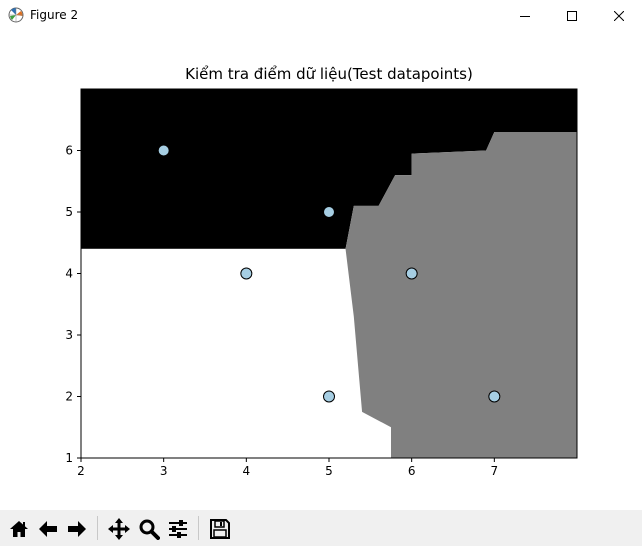 This screenshot has width=642, height=546. Describe the element at coordinates (321, 528) in the screenshot. I see `navigation-toolbar` at that location.